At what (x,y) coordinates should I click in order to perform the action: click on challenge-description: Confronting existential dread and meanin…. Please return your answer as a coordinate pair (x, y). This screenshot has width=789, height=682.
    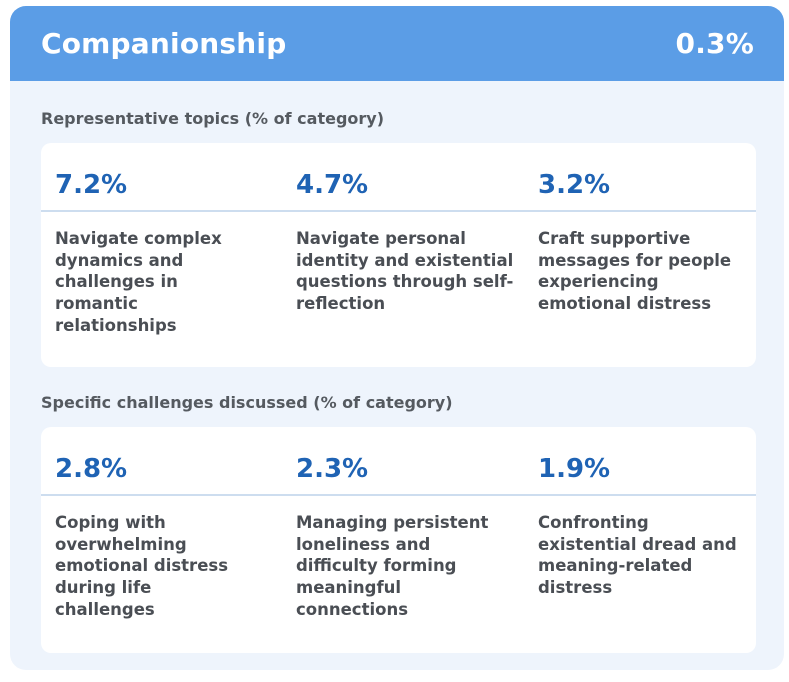
    Looking at the image, I should click on (637, 555).